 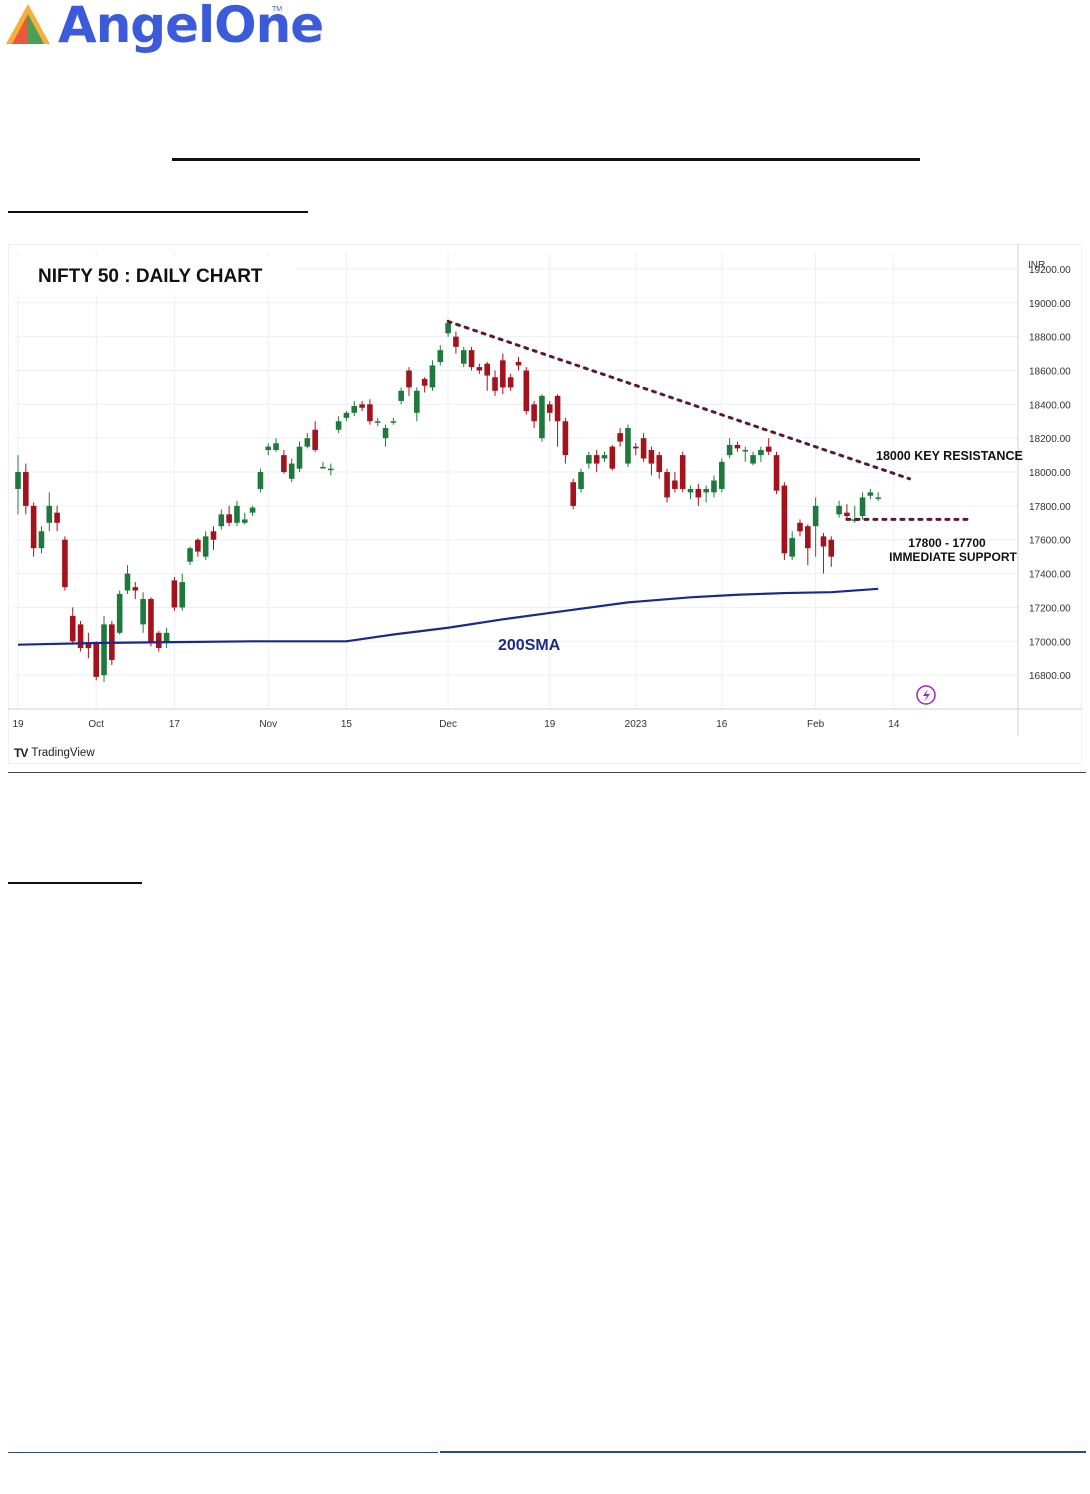 I want to click on tradingview-watermark: TV TradingView, so click(x=54, y=753).